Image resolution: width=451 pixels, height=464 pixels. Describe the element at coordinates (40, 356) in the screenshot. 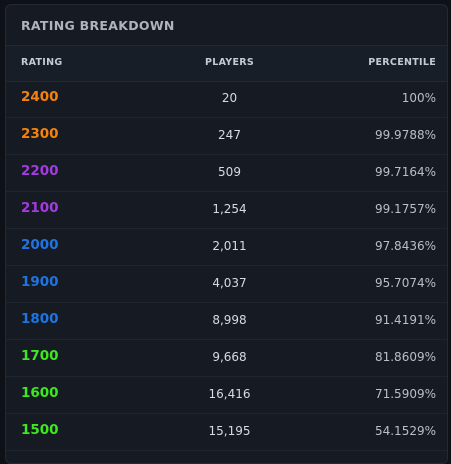

I see `rating-cell: 1700` at that location.